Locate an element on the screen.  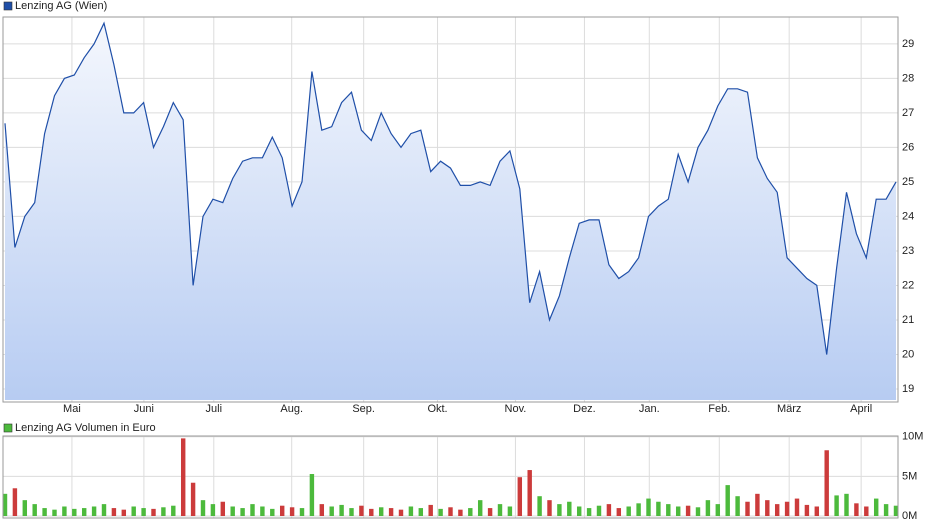
y-tick-label: 26 is located at coordinates (908, 147).